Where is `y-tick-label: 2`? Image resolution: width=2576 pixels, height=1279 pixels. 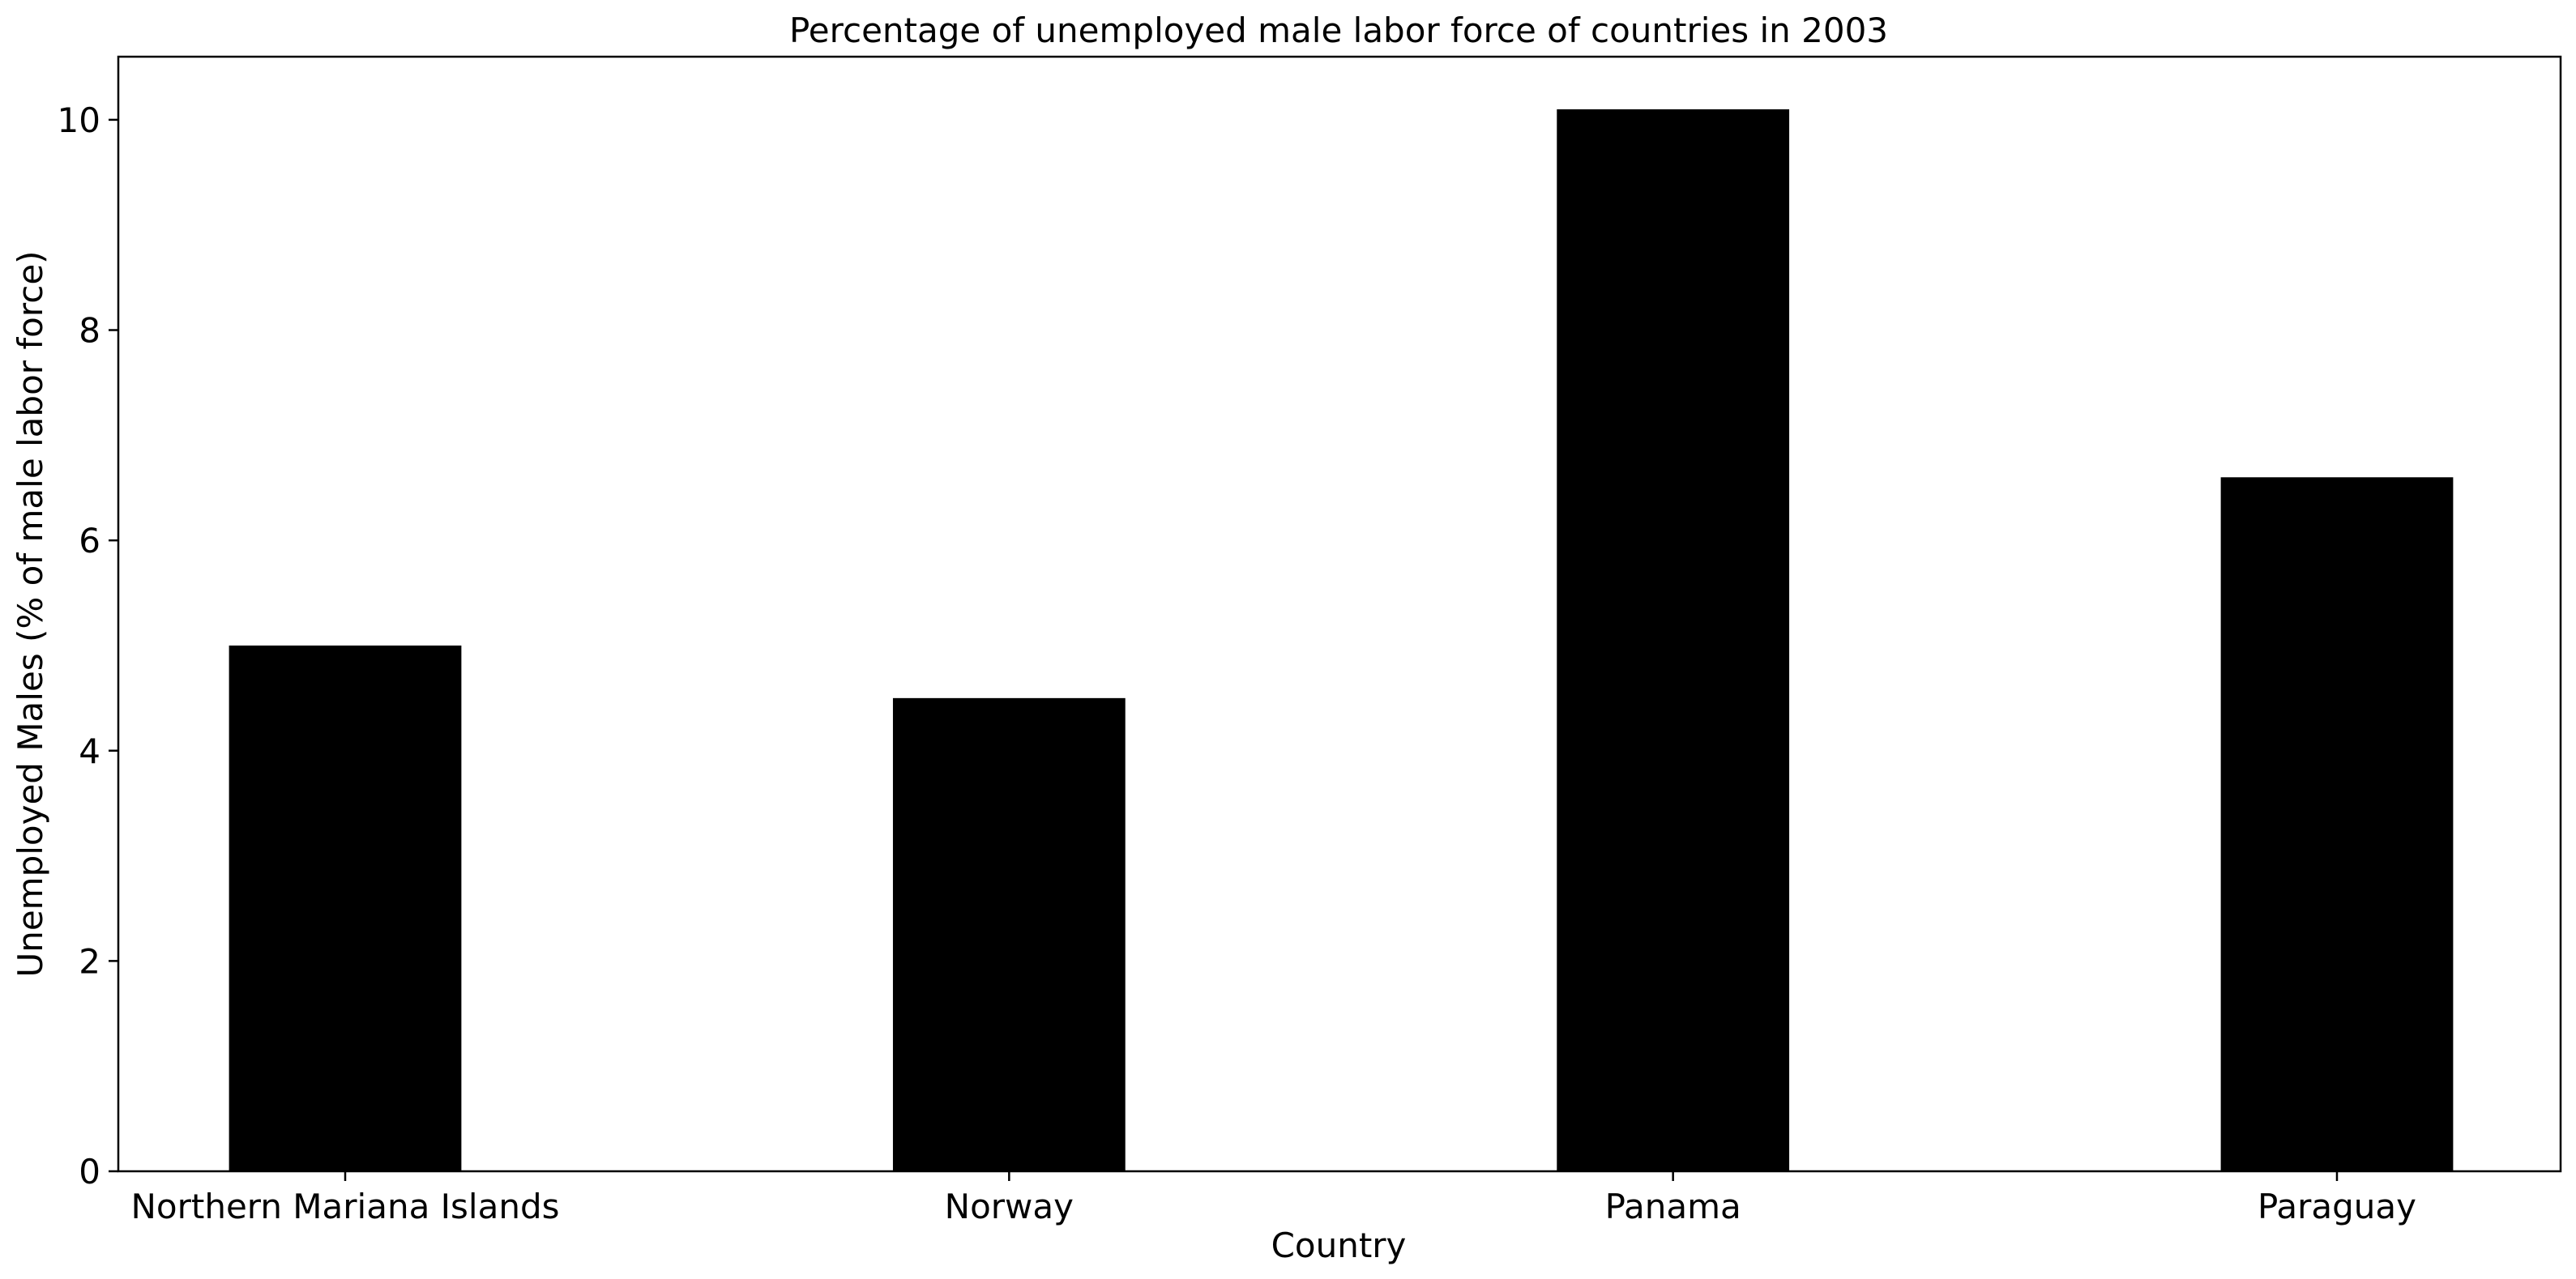 y-tick-label: 2 is located at coordinates (89, 961).